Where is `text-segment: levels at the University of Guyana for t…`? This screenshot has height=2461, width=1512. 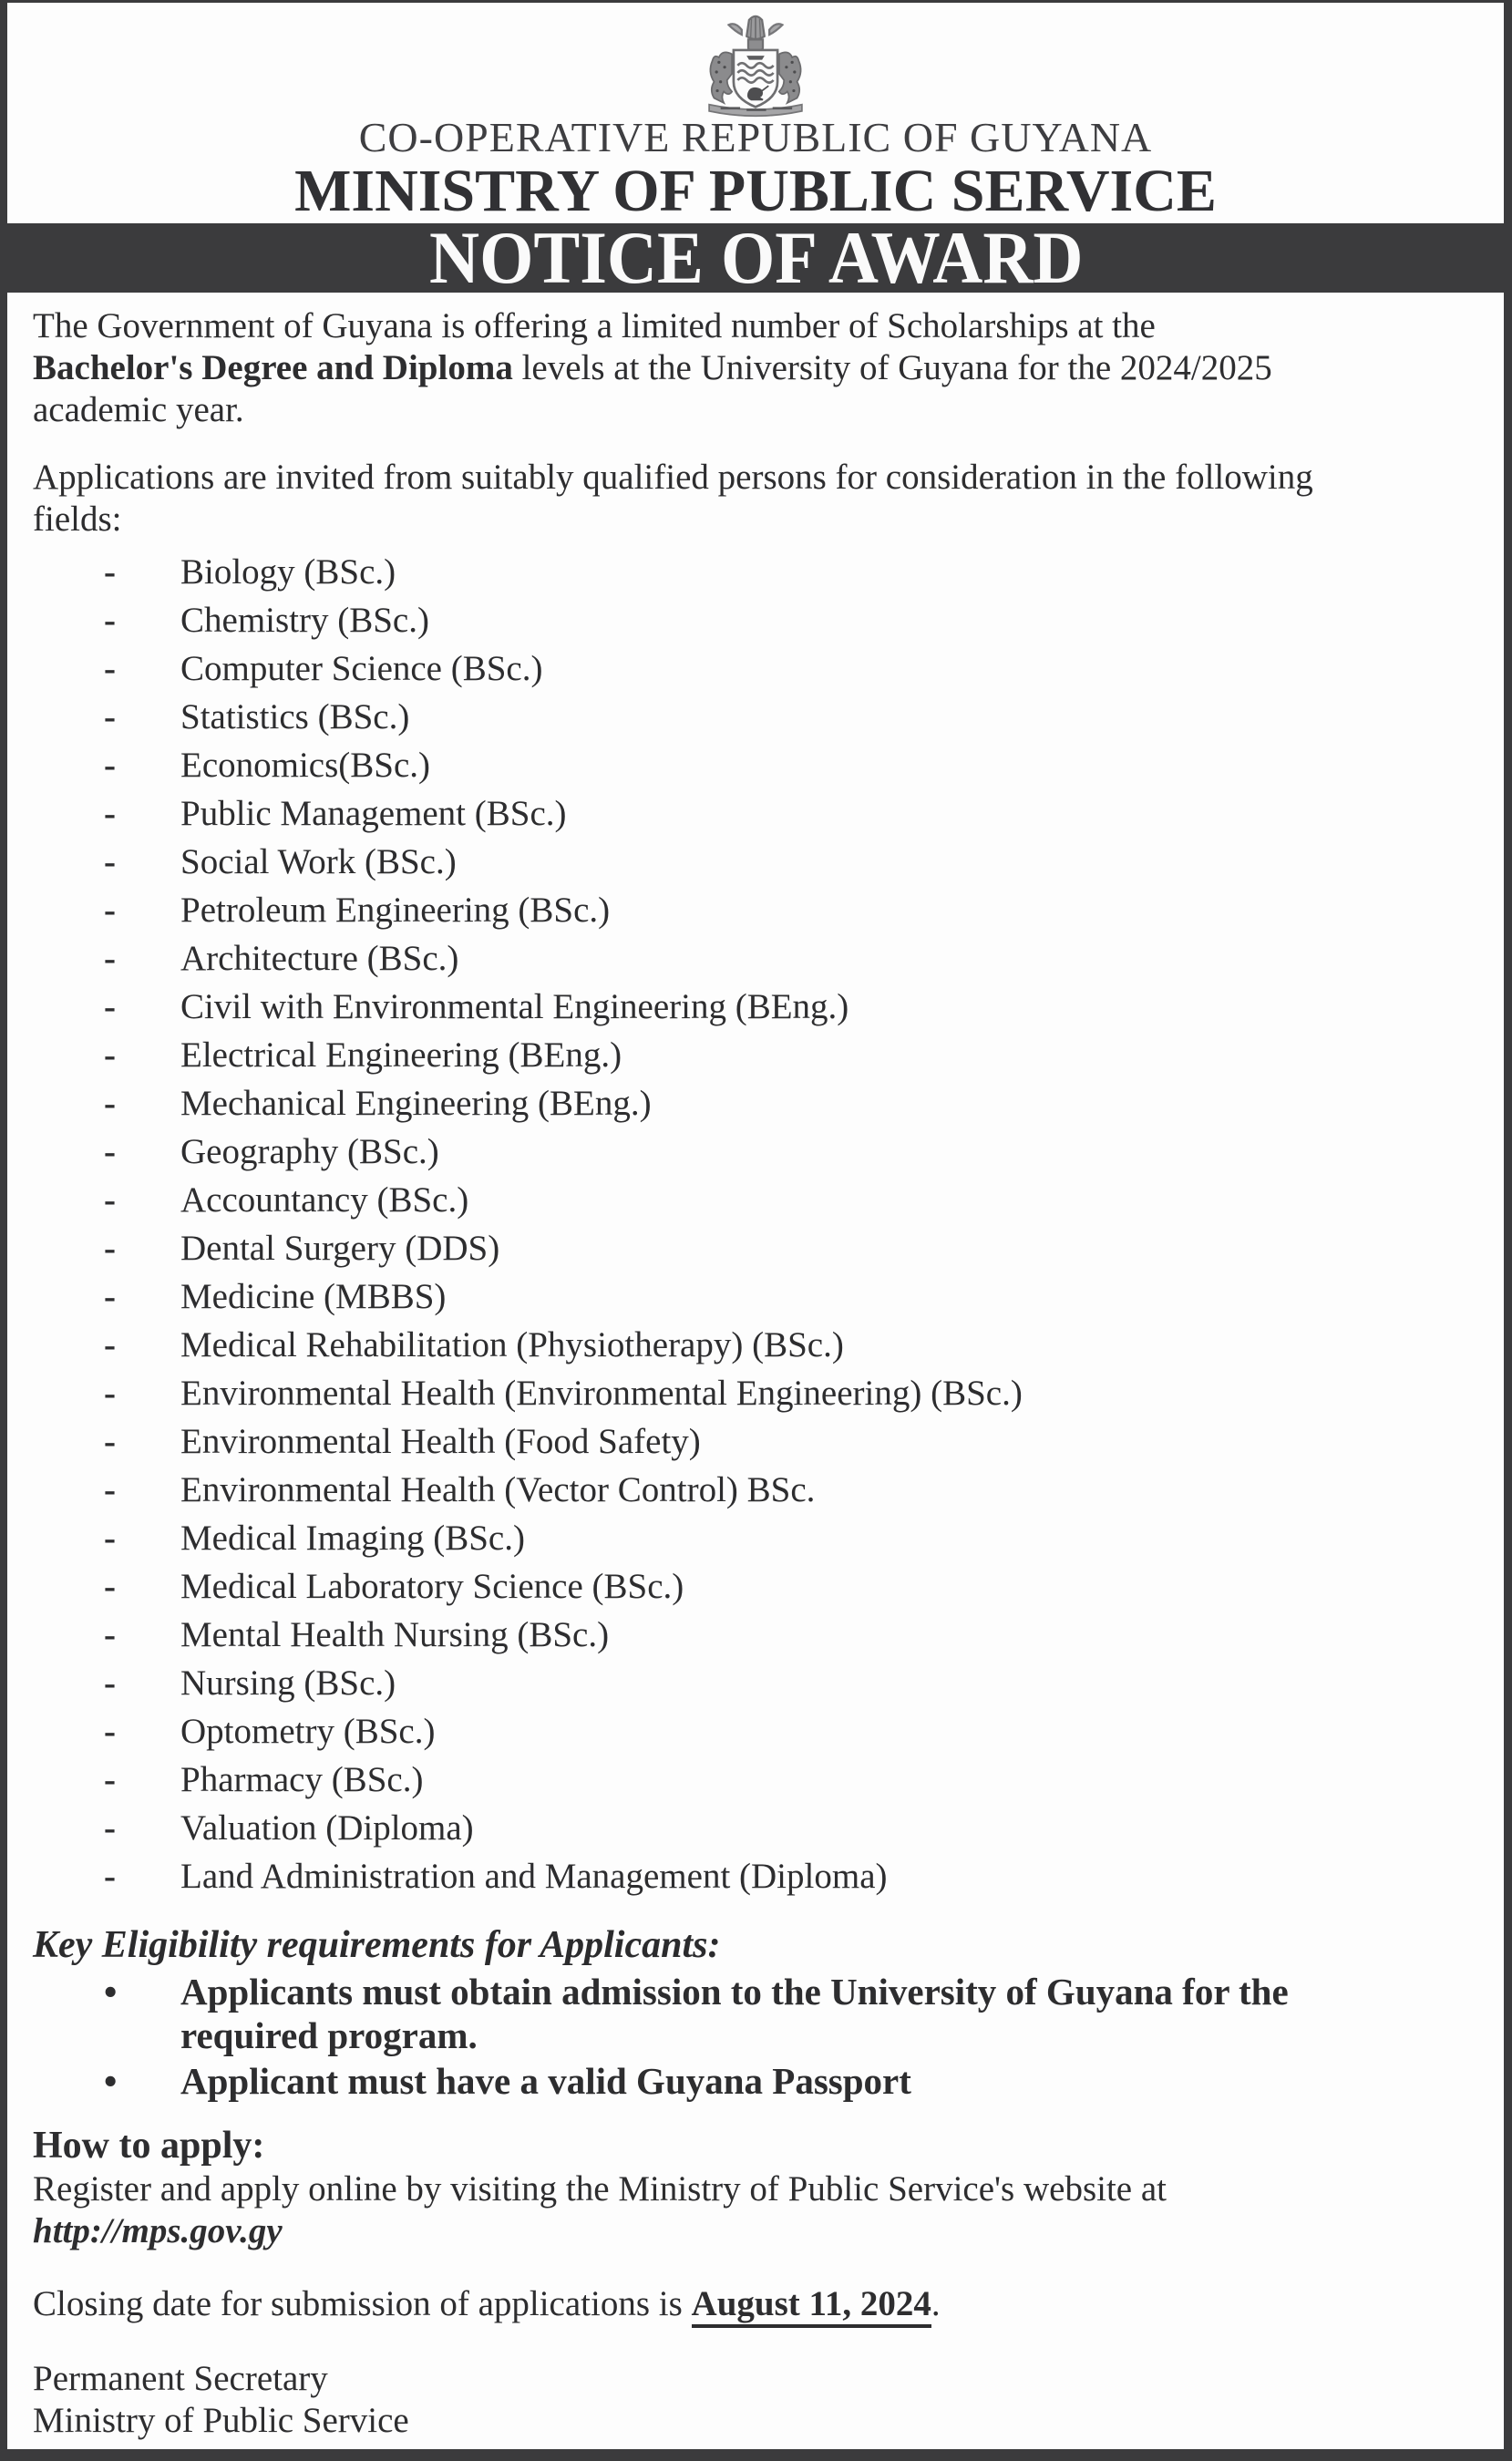 text-segment: levels at the University of Guyana for t… is located at coordinates (892, 367).